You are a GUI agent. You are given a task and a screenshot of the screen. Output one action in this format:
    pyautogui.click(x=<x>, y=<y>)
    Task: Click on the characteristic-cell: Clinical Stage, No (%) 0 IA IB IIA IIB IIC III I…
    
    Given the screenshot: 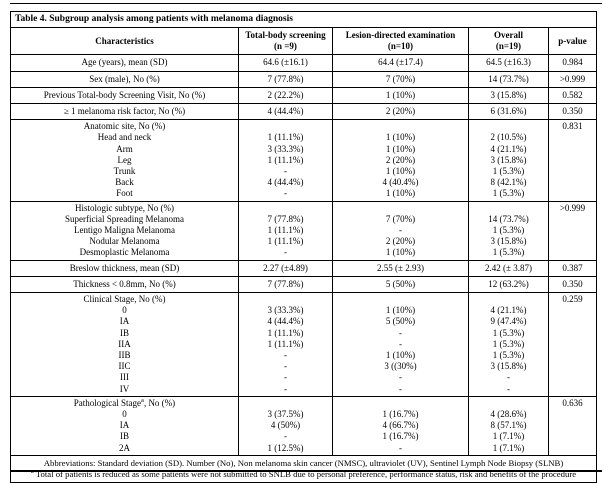 What is the action you would take?
    pyautogui.click(x=124, y=344)
    